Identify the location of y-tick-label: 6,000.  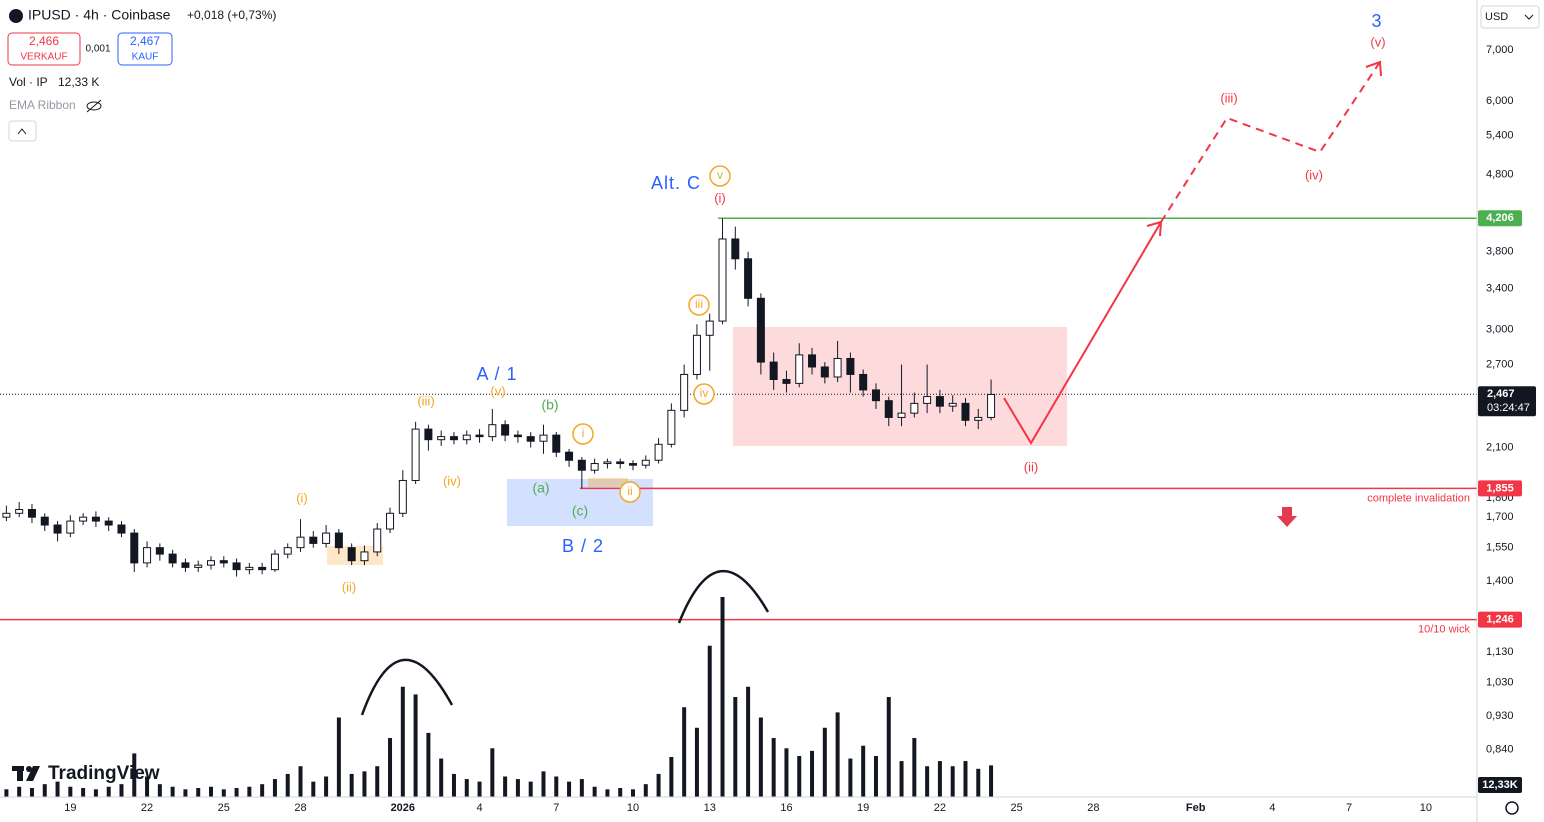
(1500, 101).